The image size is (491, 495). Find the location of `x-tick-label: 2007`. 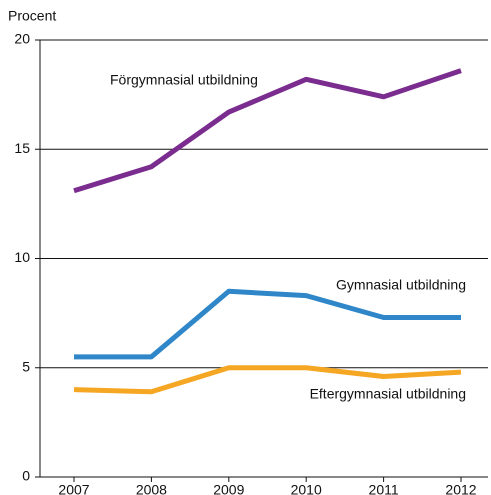

x-tick-label: 2007 is located at coordinates (73, 488).